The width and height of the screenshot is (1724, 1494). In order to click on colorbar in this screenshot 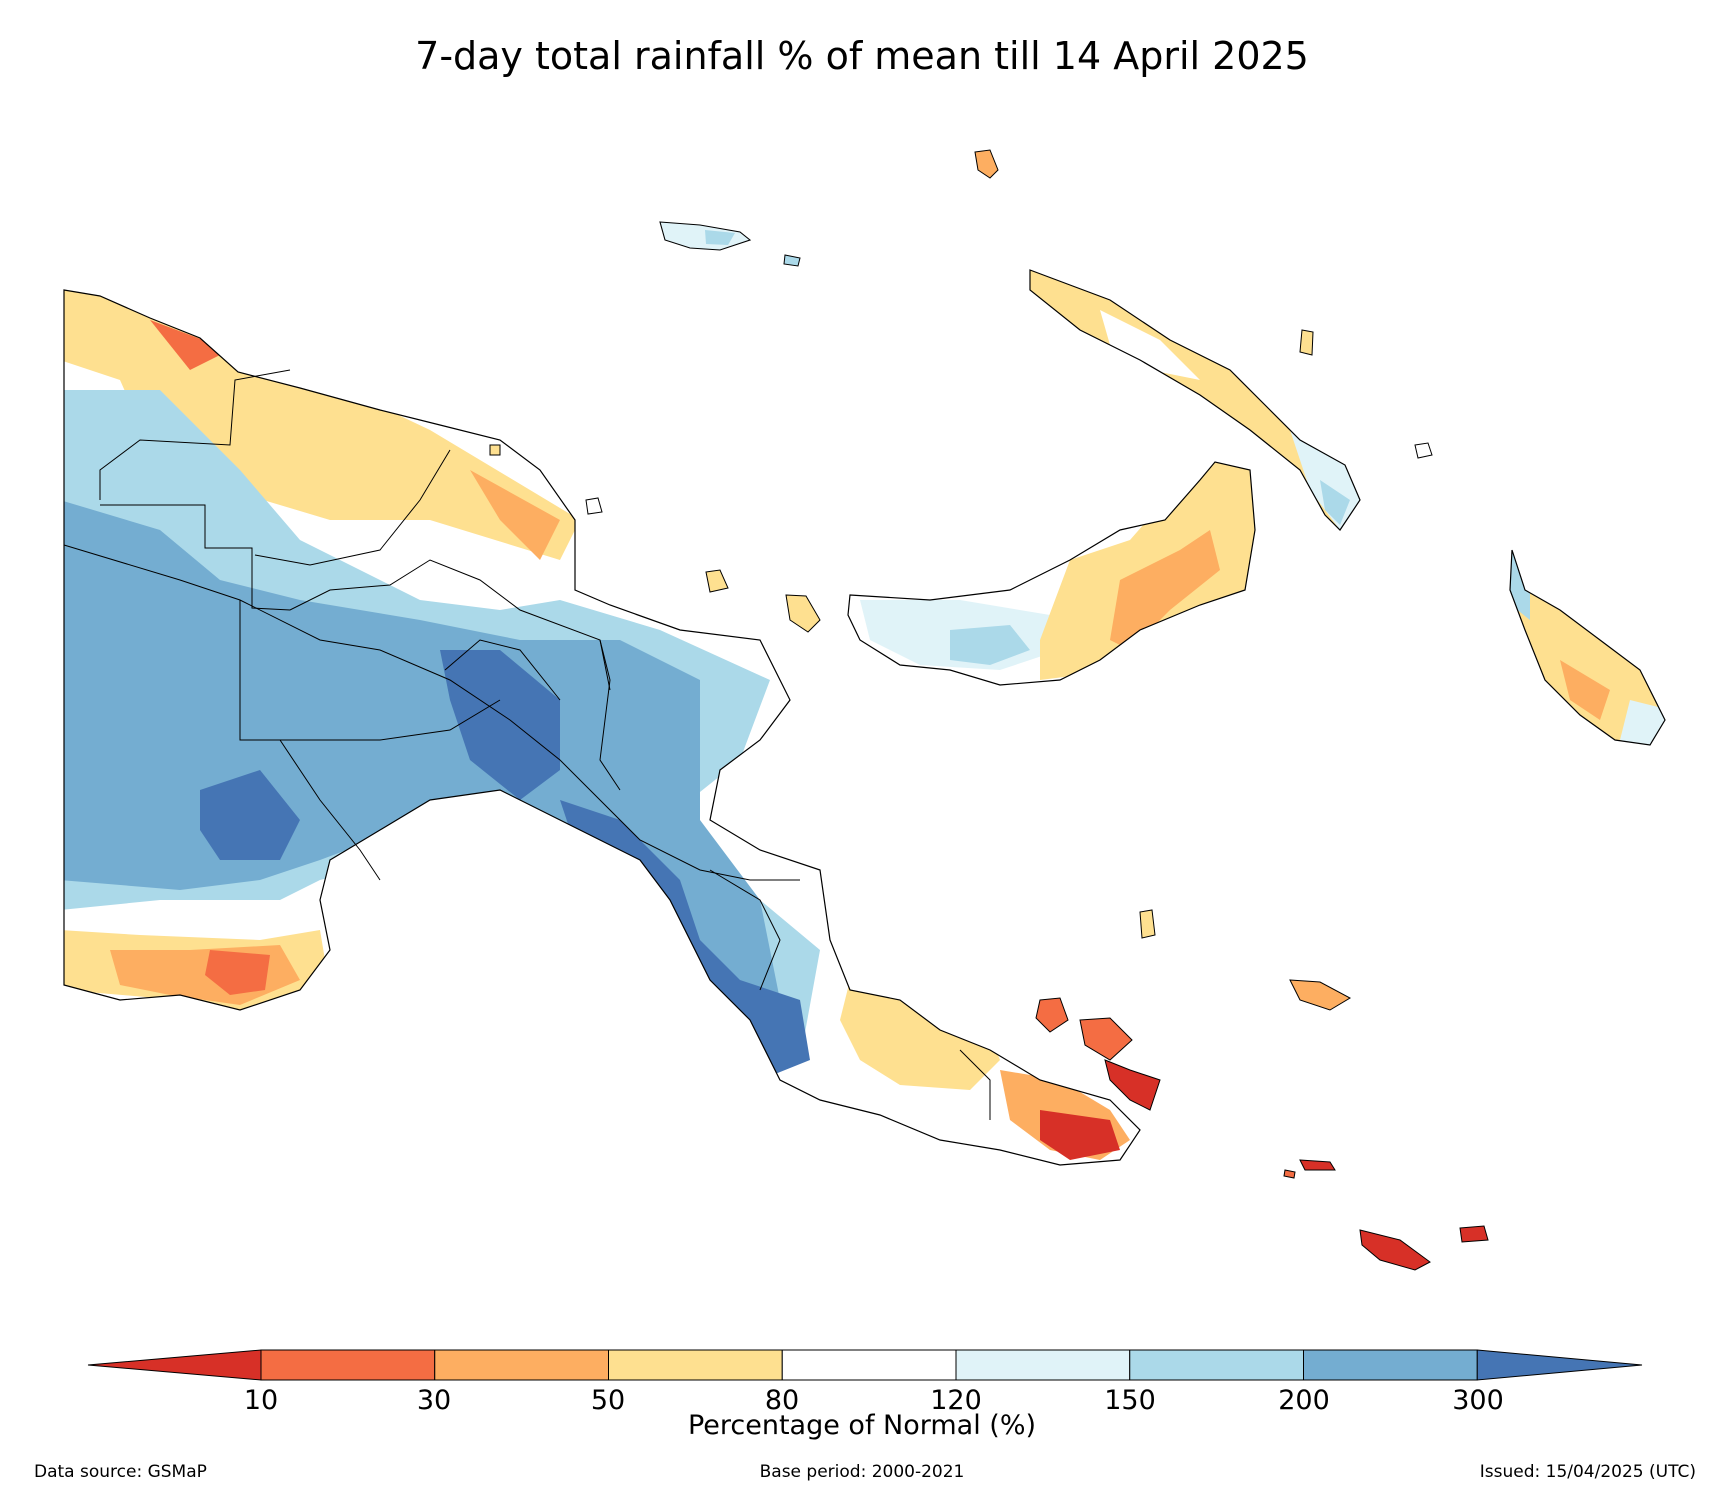, I will do `click(865, 1365)`.